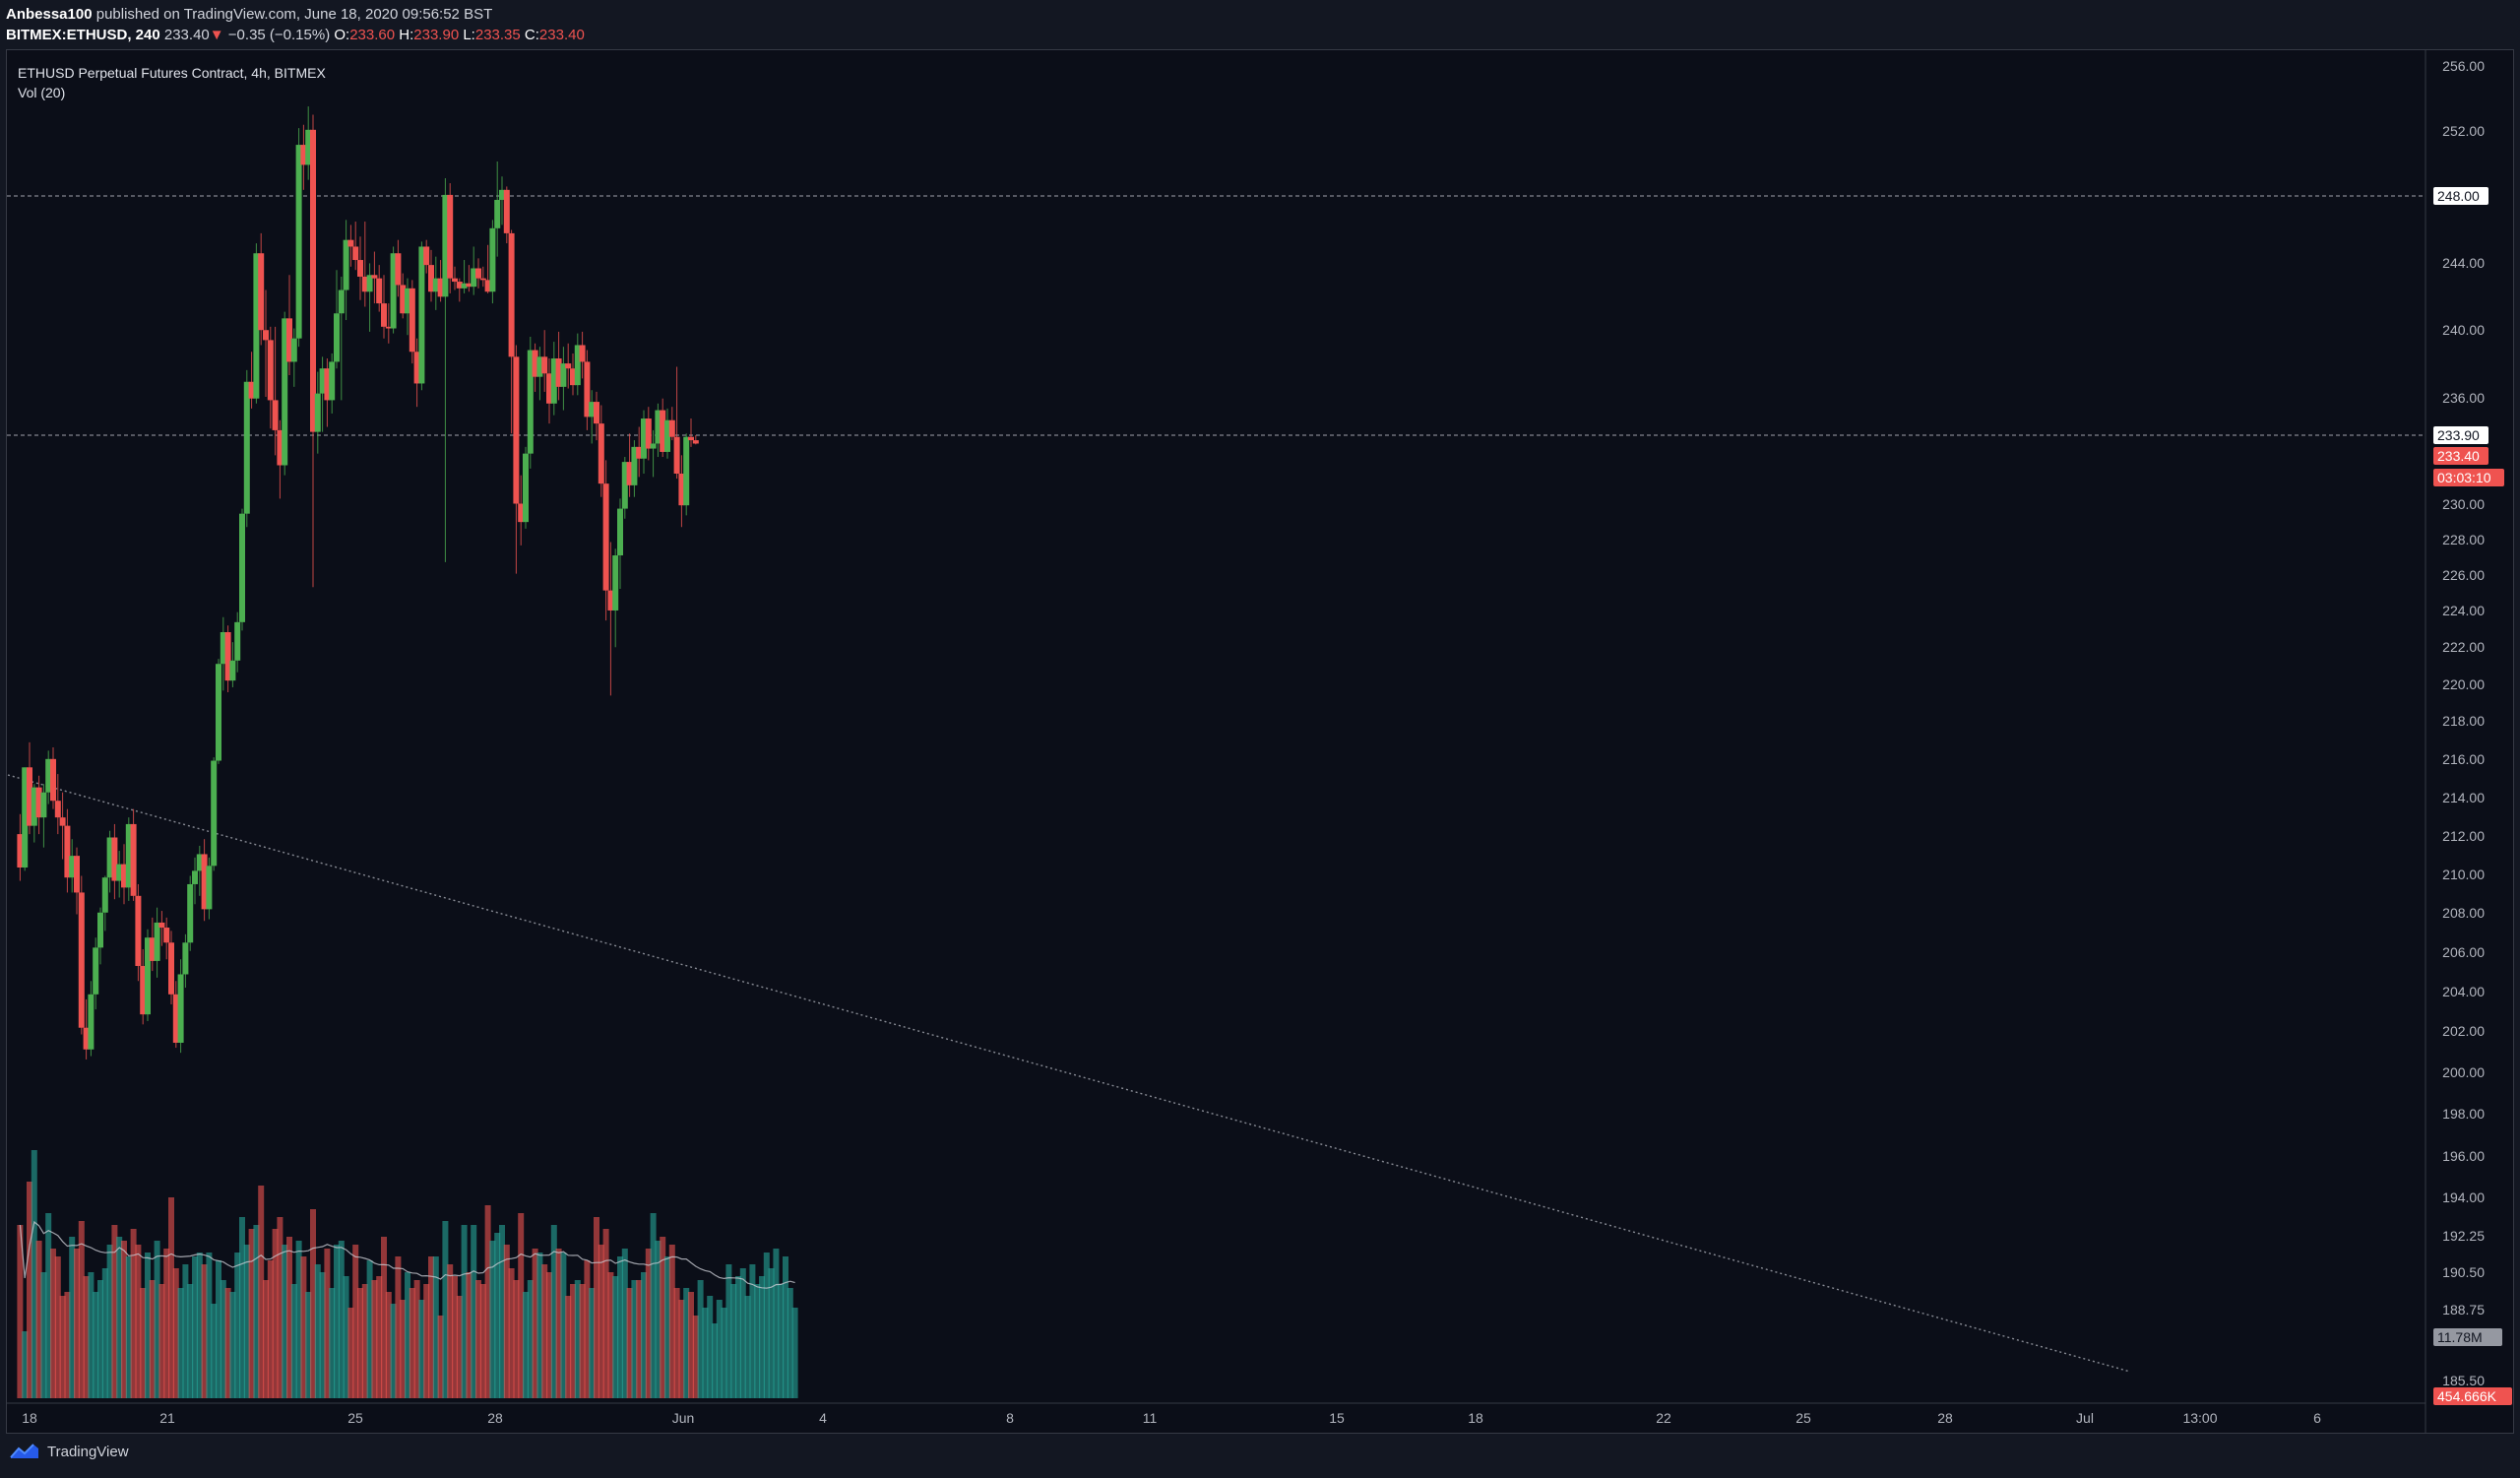 This screenshot has width=2520, height=1478. Describe the element at coordinates (2463, 1309) in the screenshot. I see `price-tick-label: 188.75` at that location.